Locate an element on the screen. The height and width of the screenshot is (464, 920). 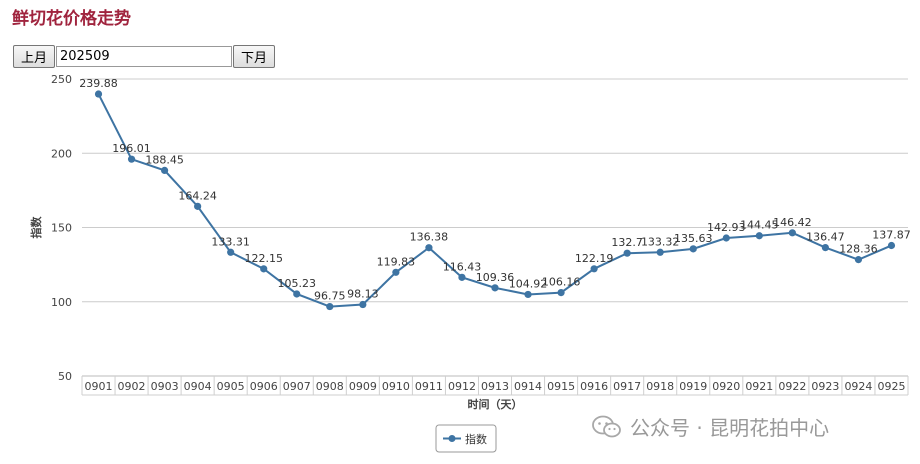
x-tick-label: 0923 is located at coordinates (825, 386).